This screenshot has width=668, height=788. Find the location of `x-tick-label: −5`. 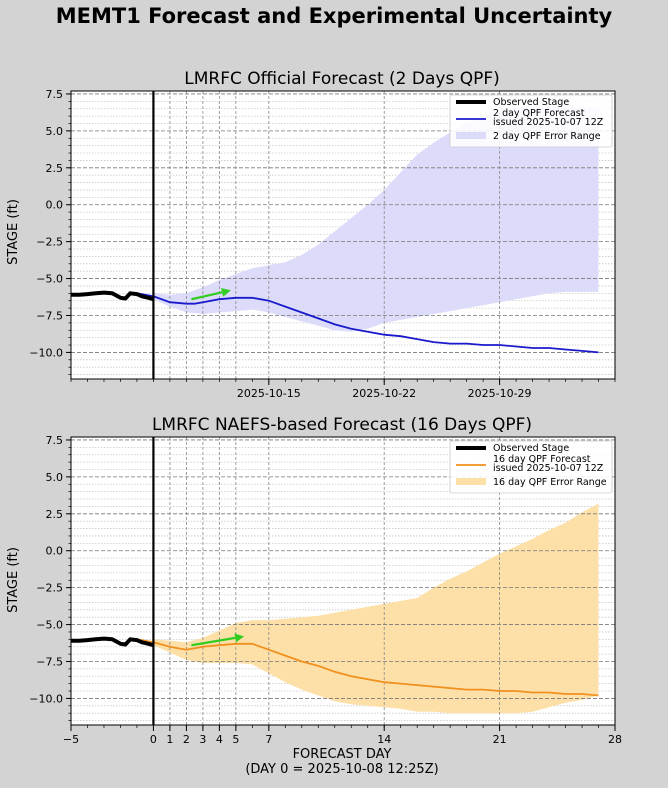

x-tick-label: −5 is located at coordinates (71, 739).